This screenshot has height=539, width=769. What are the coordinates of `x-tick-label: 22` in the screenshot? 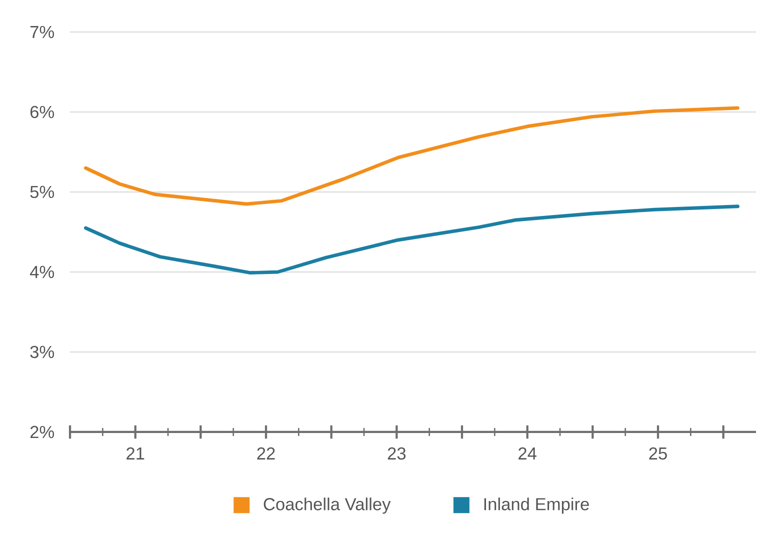 It's located at (266, 453).